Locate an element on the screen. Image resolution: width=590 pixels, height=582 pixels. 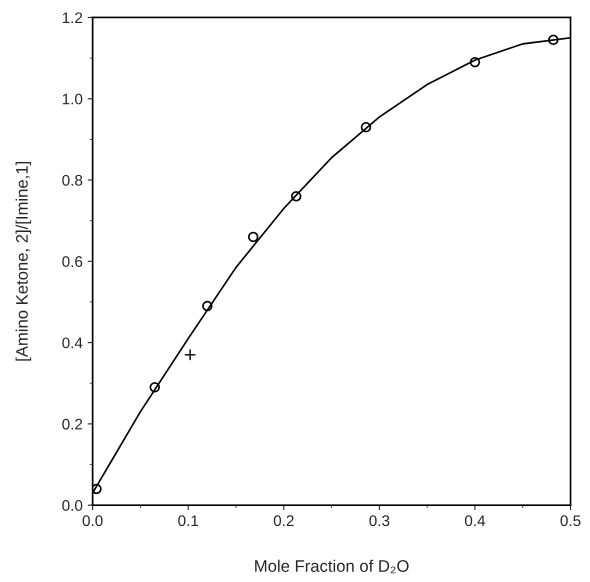
y-tick-label: 0.6 is located at coordinates (72, 262).